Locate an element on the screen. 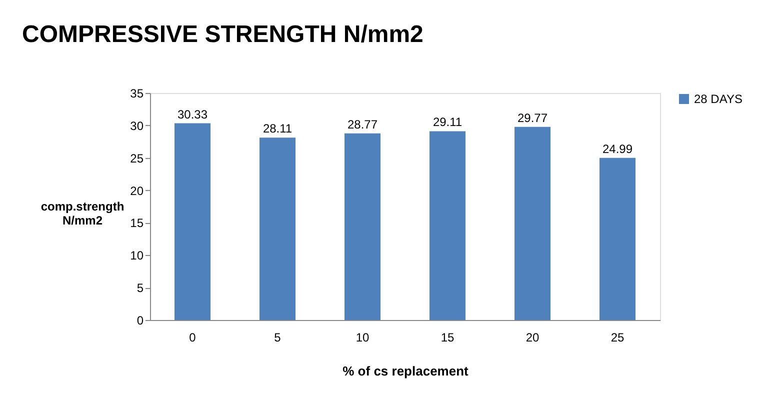 The image size is (774, 415). data-label: 24.99 is located at coordinates (617, 149).